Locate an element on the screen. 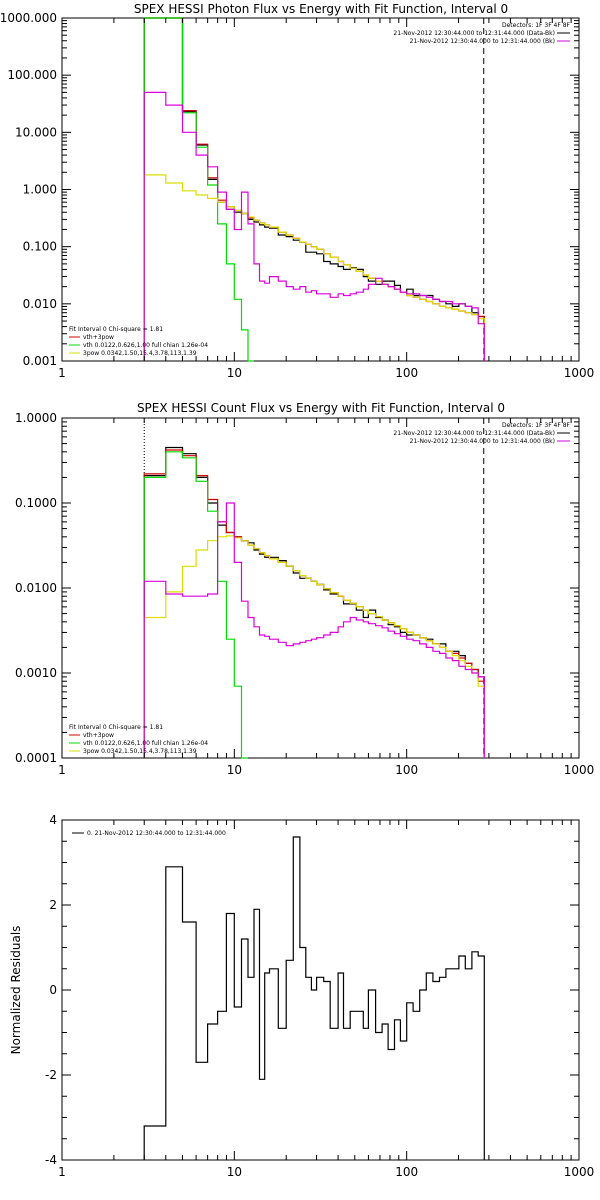 The height and width of the screenshot is (1200, 600). y-tick-label: 0.0010 is located at coordinates (36, 673).